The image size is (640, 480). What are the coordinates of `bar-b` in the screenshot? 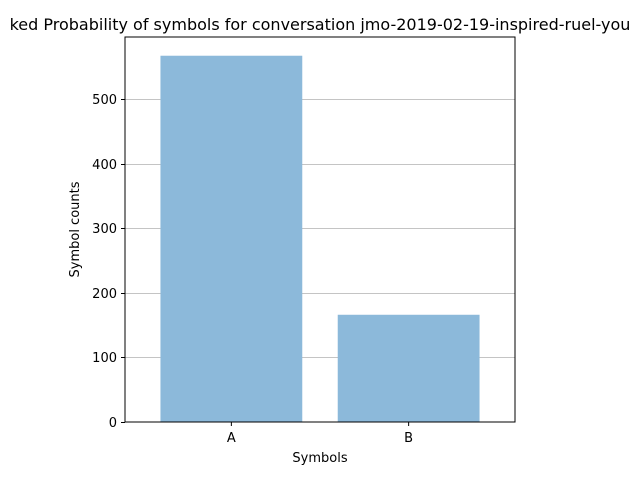 It's located at (408, 368).